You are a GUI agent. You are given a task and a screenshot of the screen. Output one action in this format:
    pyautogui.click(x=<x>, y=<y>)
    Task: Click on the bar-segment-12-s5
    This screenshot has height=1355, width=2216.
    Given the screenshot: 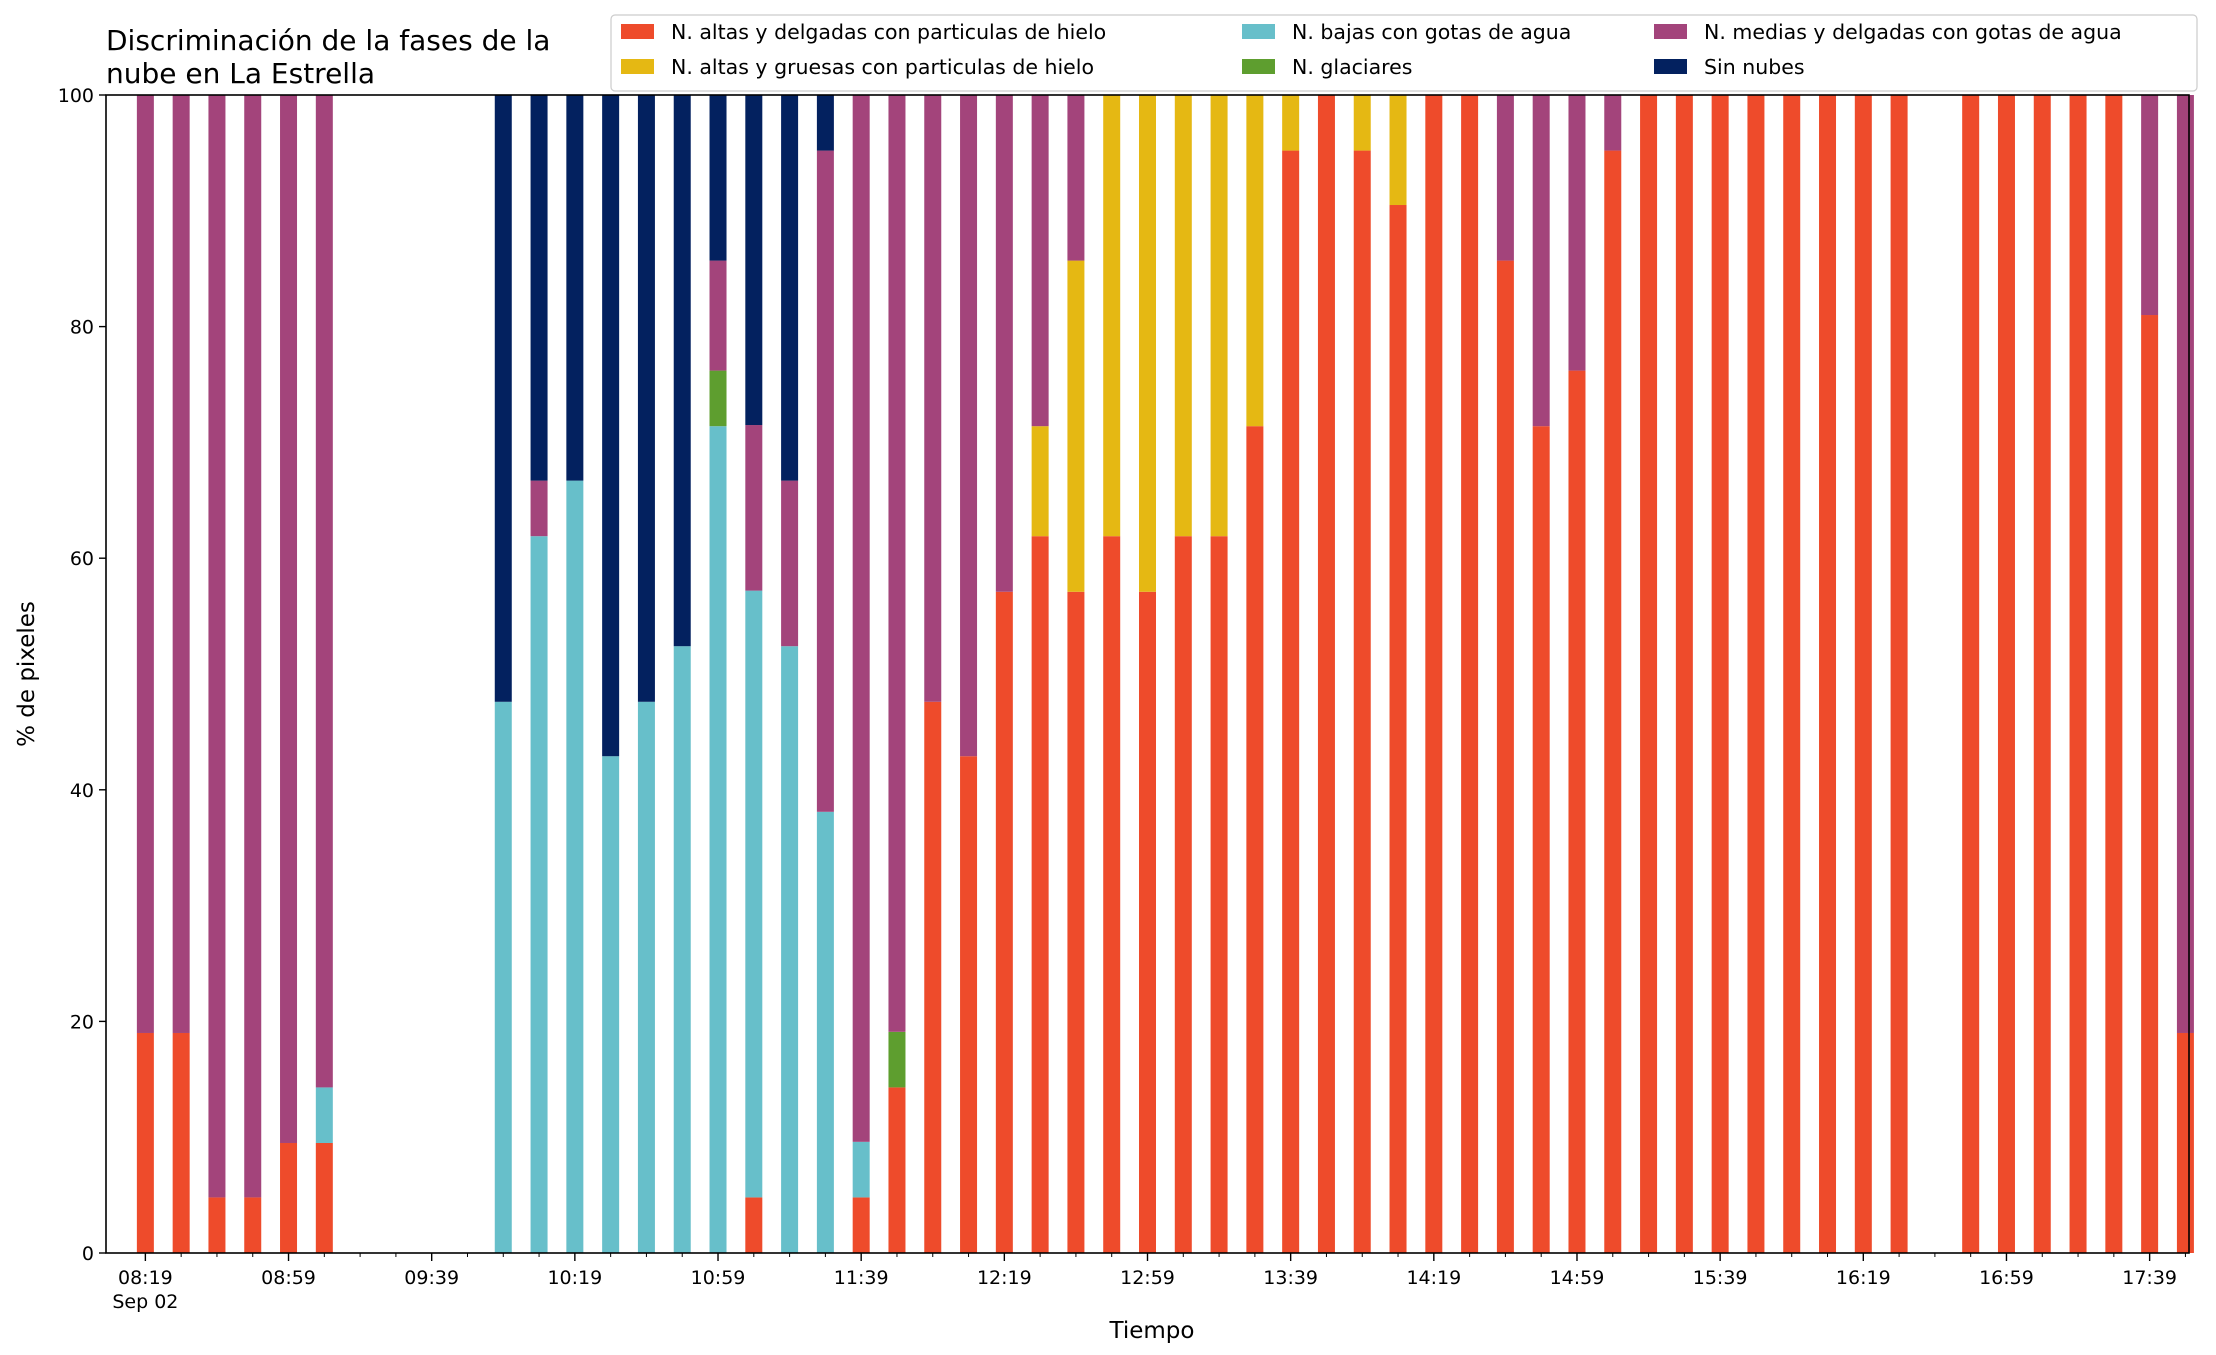 What is the action you would take?
    pyautogui.click(x=718, y=178)
    